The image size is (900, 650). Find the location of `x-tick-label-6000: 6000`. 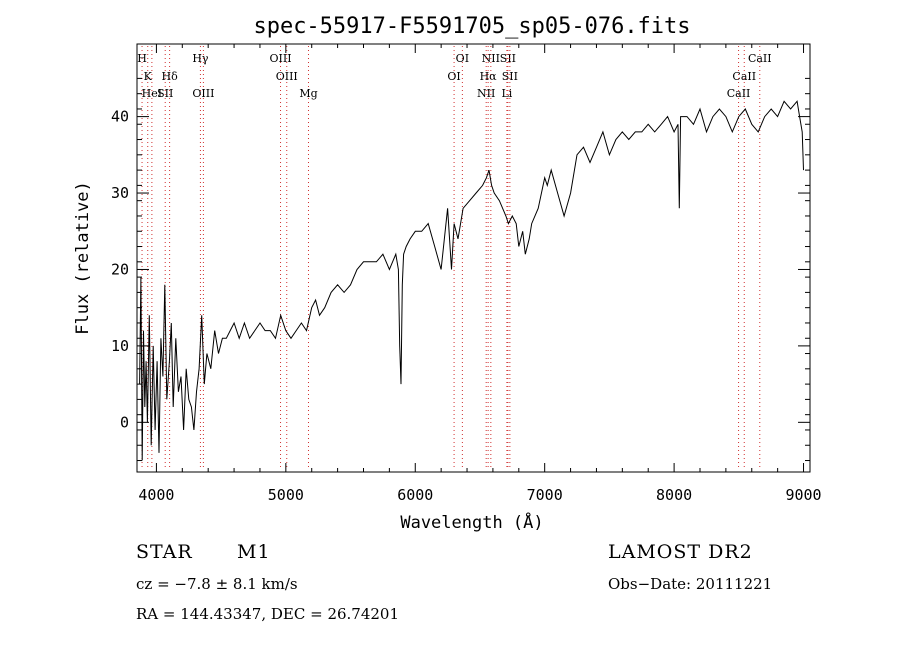

x-tick-label-6000: 6000 is located at coordinates (415, 495).